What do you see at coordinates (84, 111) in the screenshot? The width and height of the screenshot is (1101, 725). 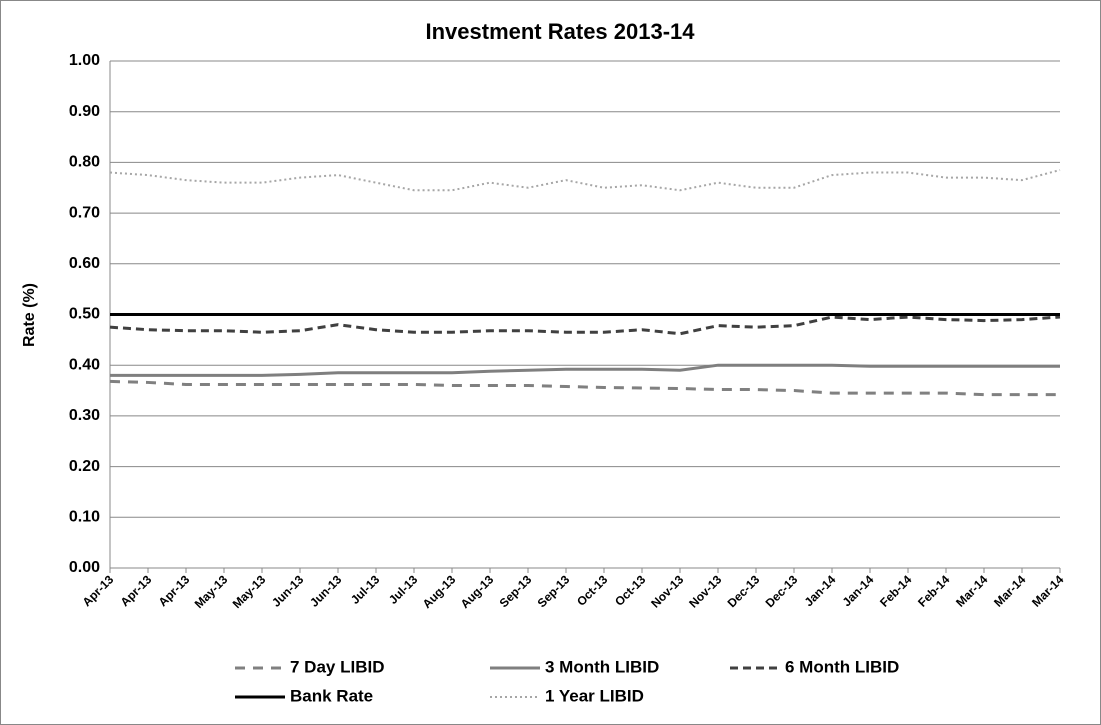 I see `y-tick-label: 0.90` at bounding box center [84, 111].